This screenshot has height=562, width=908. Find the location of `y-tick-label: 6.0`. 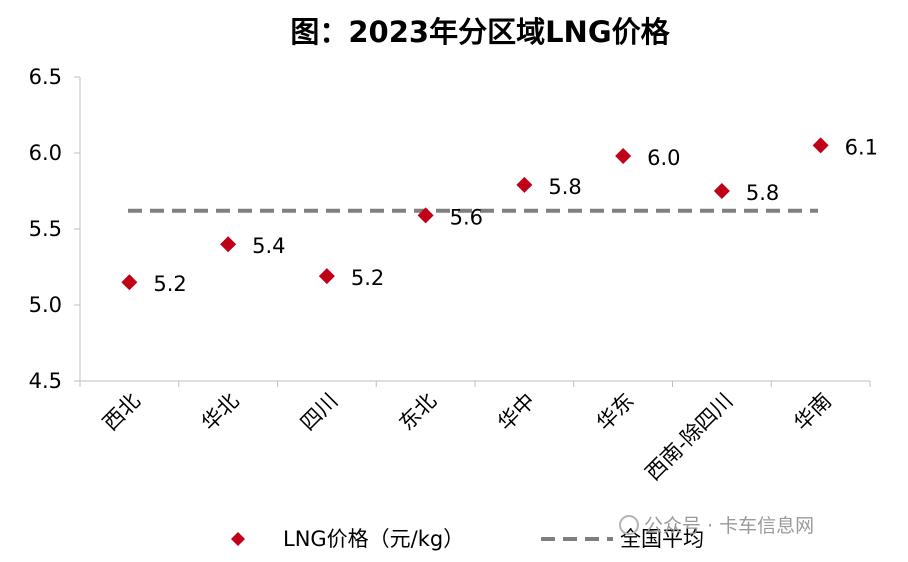

y-tick-label: 6.0 is located at coordinates (45, 153).